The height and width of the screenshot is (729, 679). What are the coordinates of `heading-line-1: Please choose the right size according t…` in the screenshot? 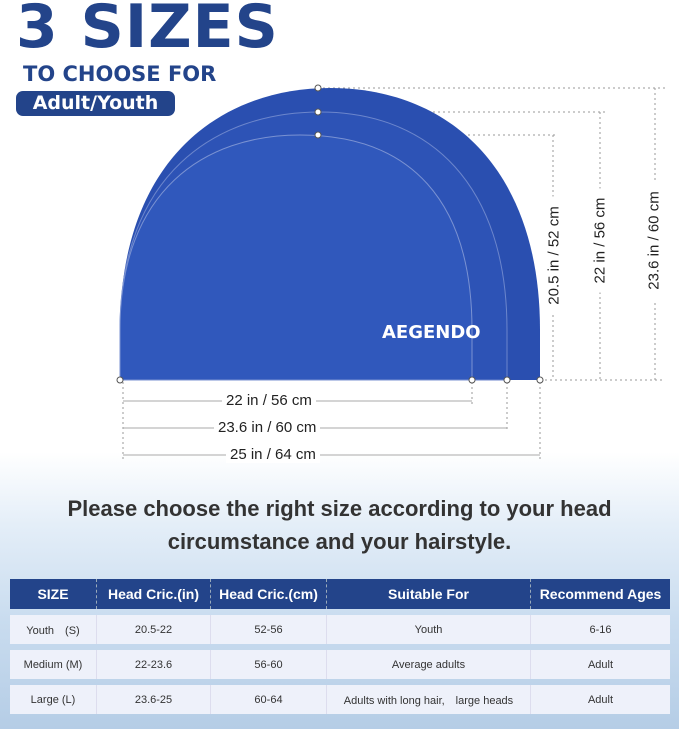 It's located at (339, 508).